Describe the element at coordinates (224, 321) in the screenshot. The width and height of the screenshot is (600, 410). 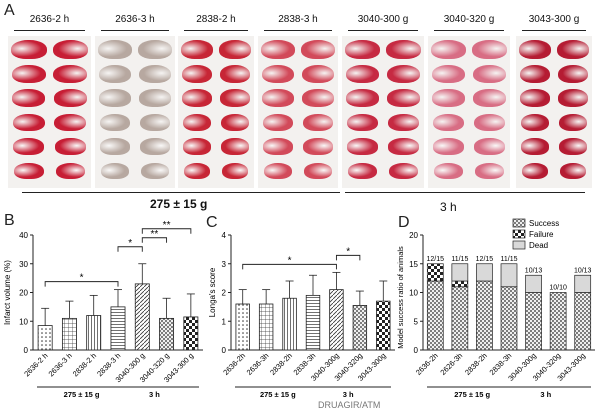
I see `y-tick-label: 1` at that location.